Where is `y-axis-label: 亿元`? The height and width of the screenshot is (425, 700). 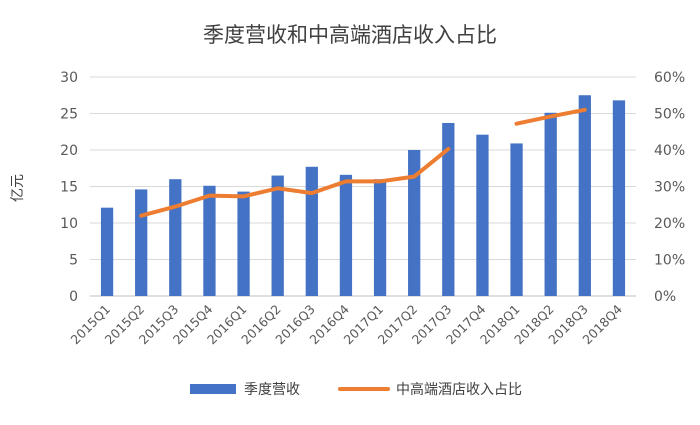 y-axis-label: 亿元 is located at coordinates (18, 188).